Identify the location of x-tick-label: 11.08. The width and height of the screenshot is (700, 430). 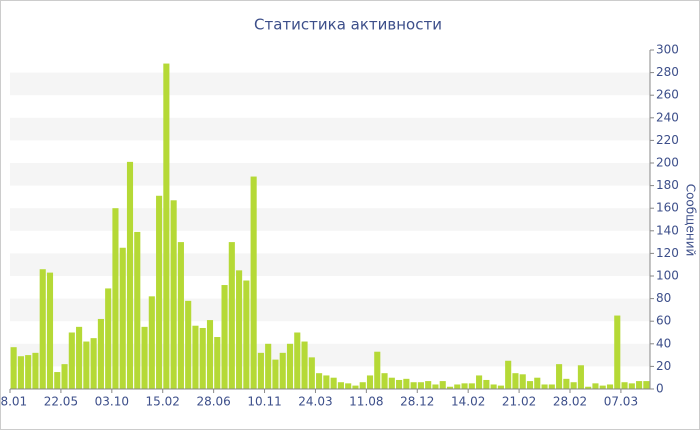
(366, 402).